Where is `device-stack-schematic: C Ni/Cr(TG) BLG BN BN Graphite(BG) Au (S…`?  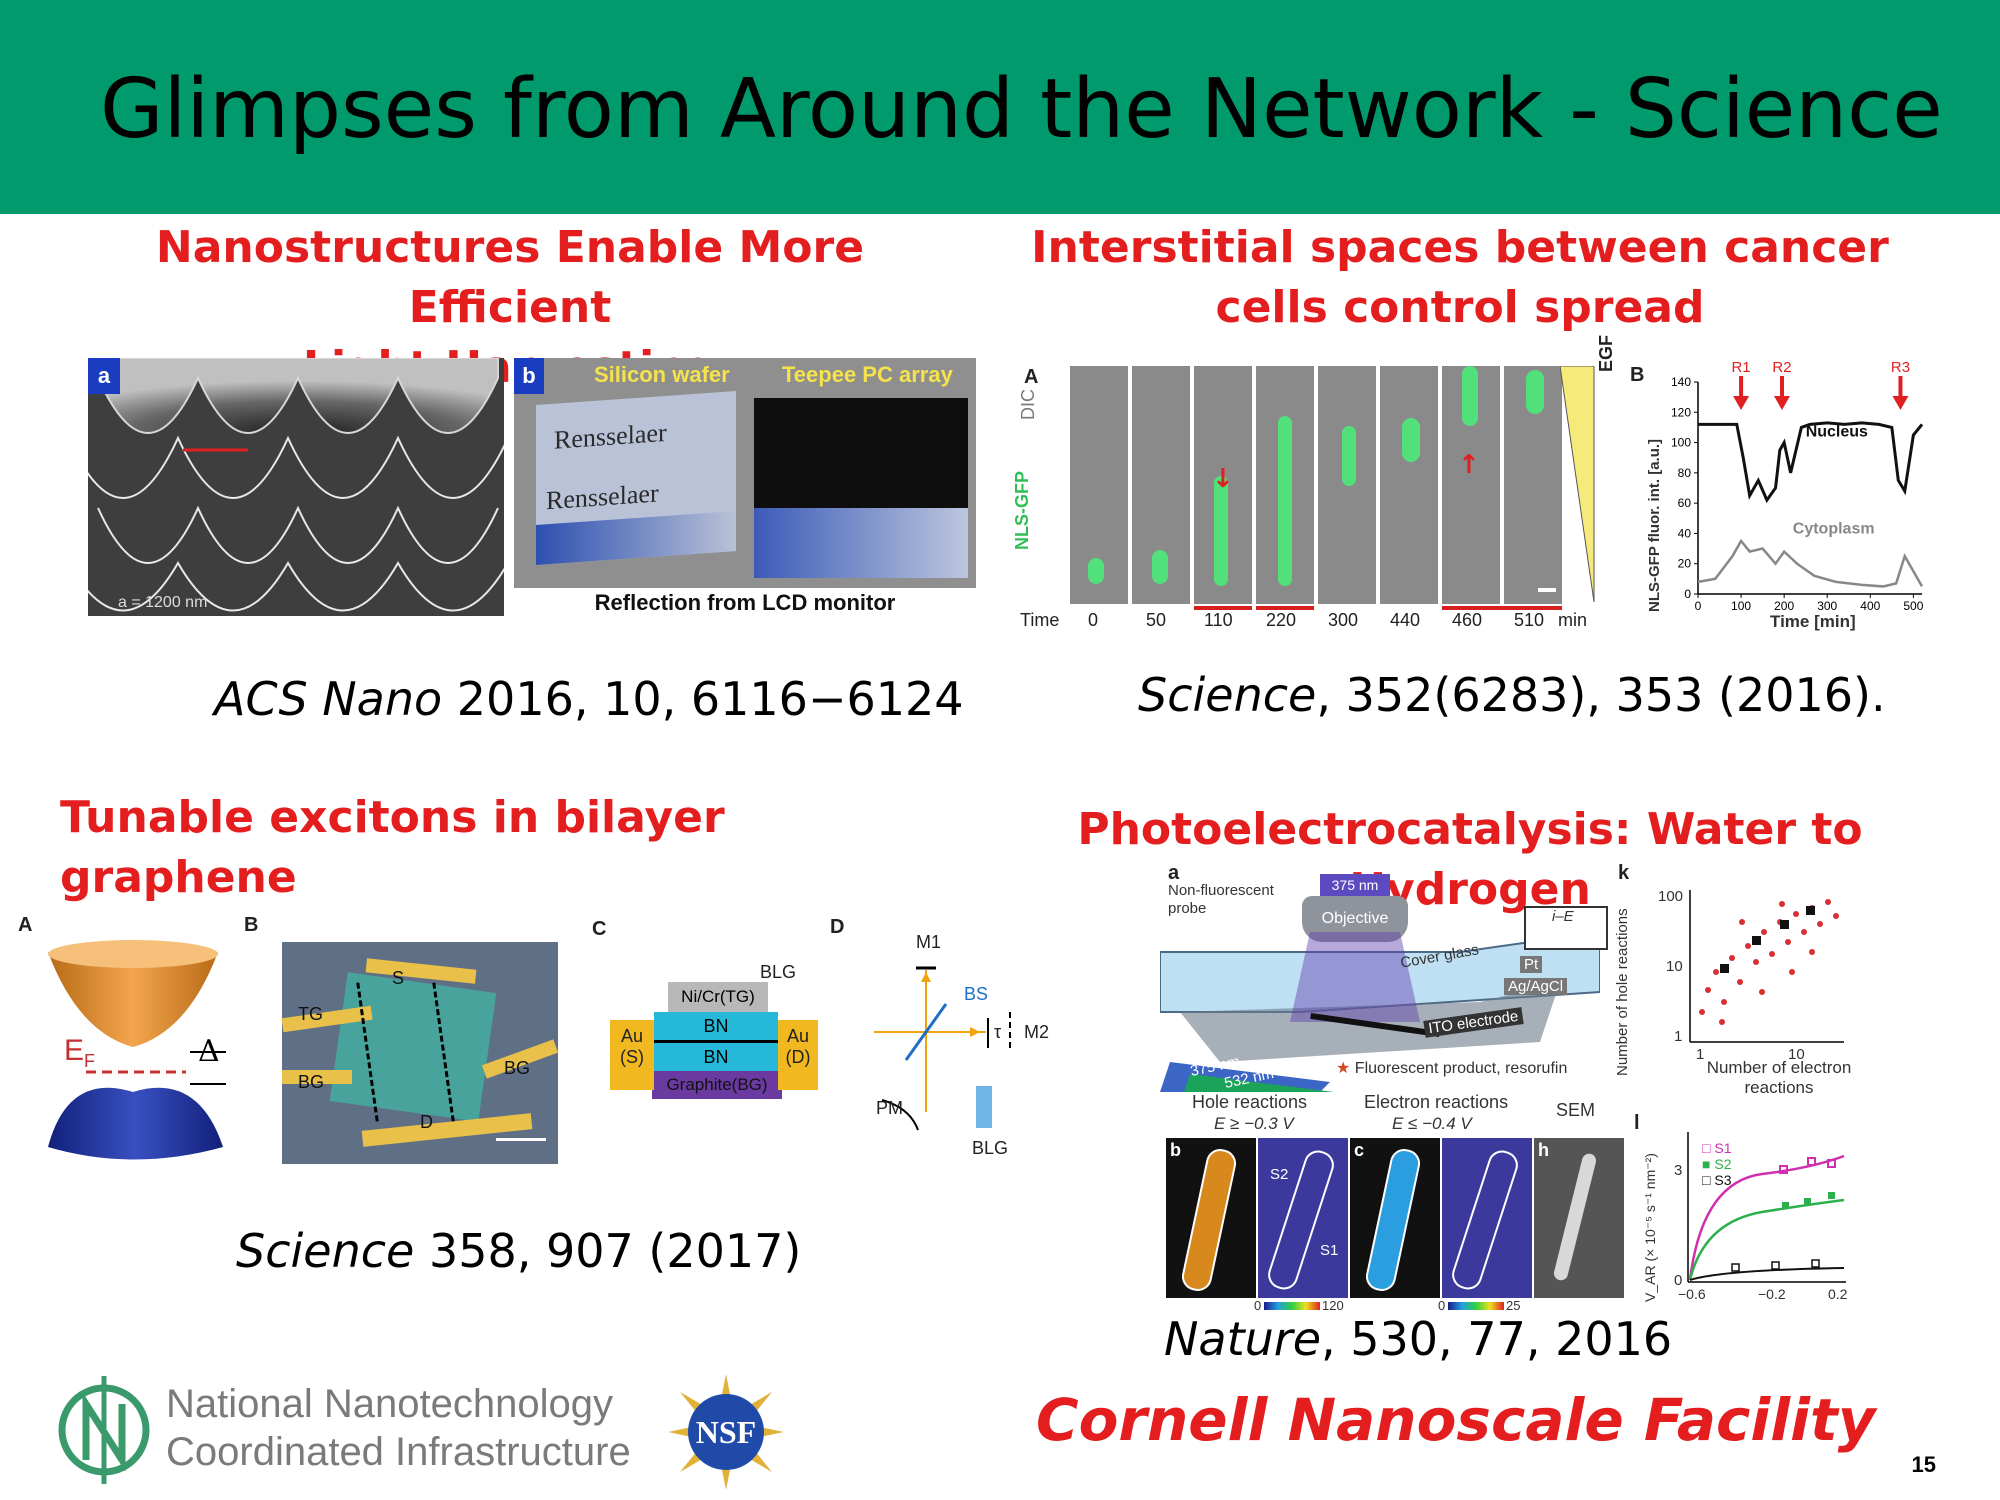
device-stack-schematic: C Ni/Cr(TG) BLG BN BN Graphite(BG) Au (S… is located at coordinates (703, 1027).